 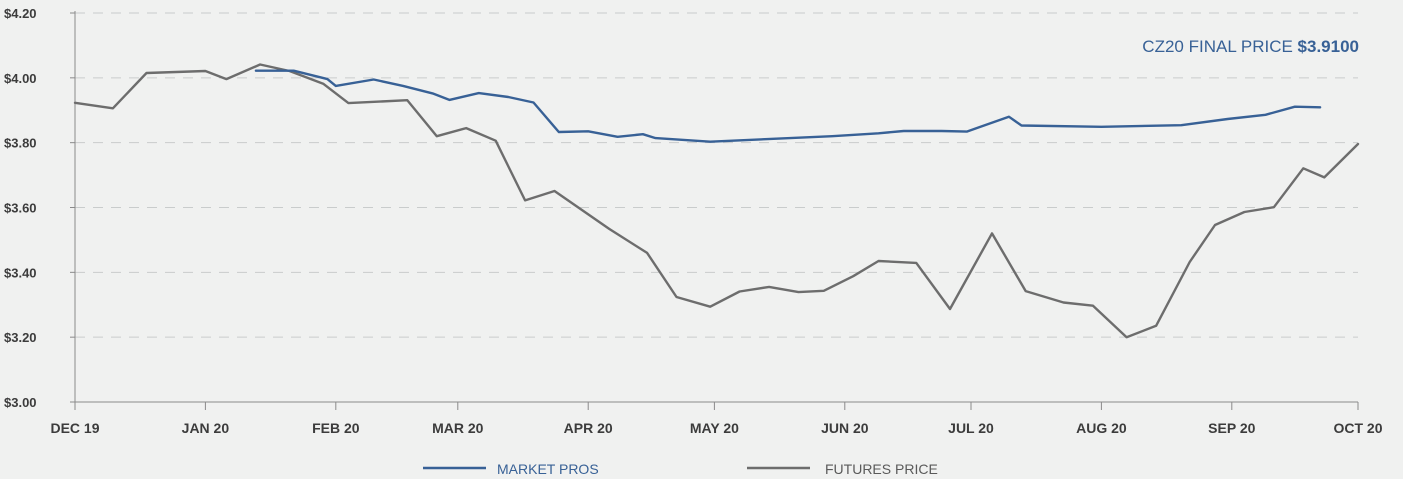 I want to click on legend-label: MARKET PROS, so click(x=548, y=469).